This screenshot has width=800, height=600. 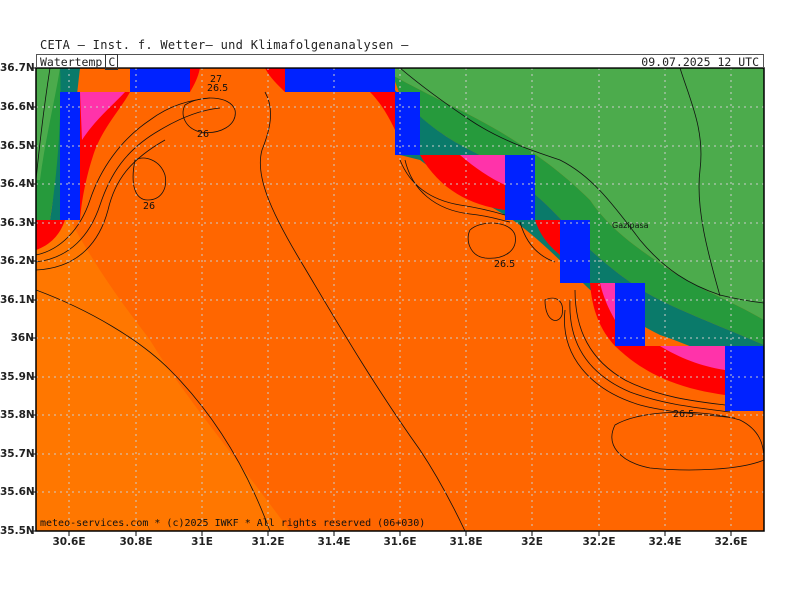 I want to click on lat-label: 35.9N, so click(x=17, y=377).